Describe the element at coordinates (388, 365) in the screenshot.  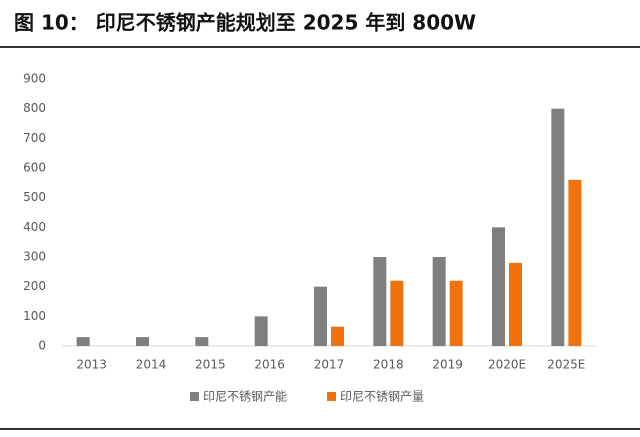
I see `x-tick-label: 2018` at that location.